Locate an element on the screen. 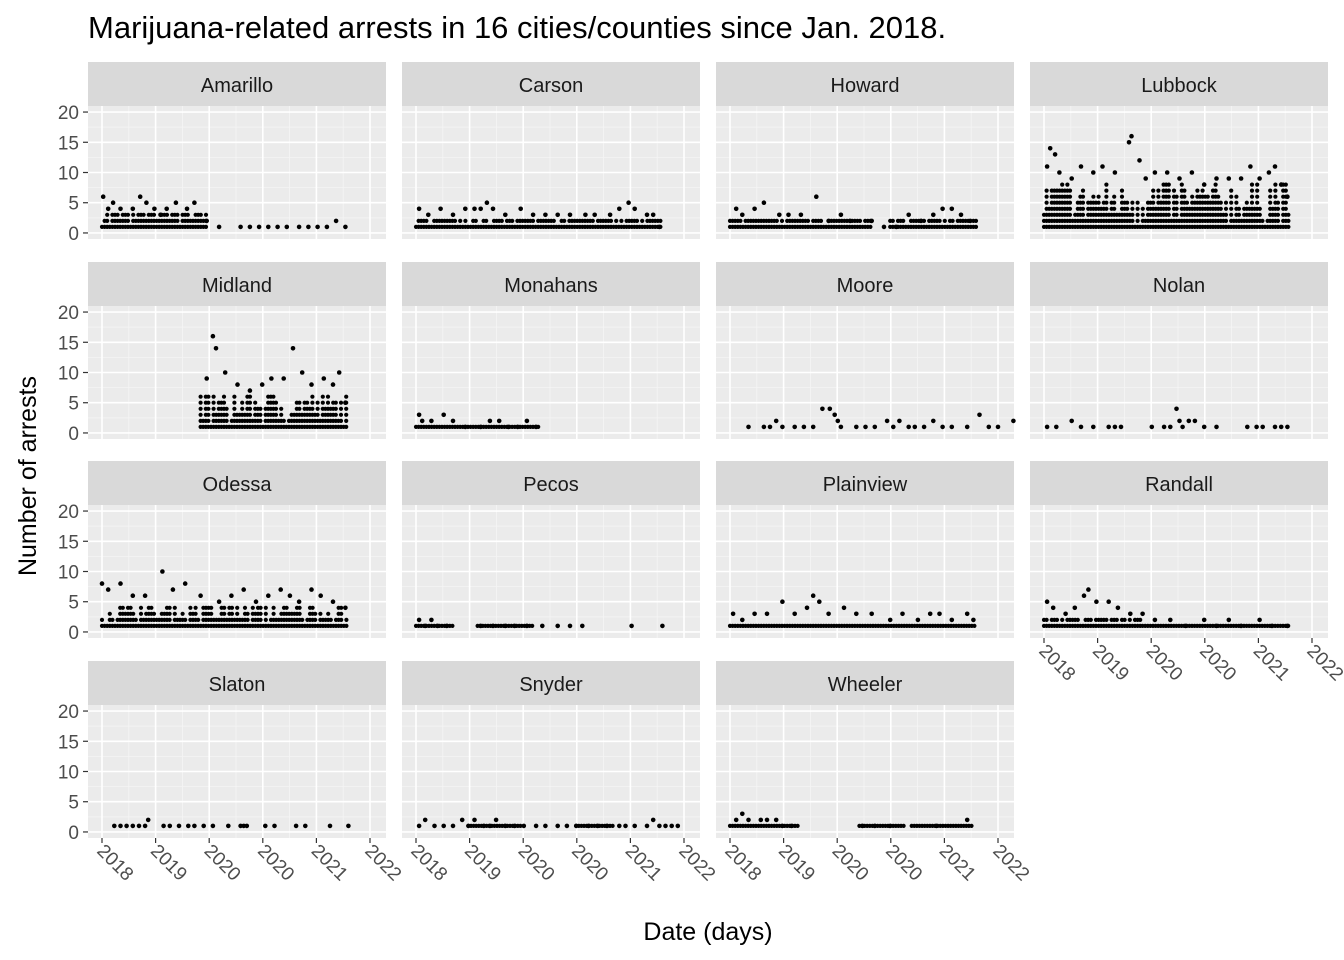 Image resolution: width=1344 pixels, height=960 pixels. facet-strip-label: Nolan is located at coordinates (1179, 286).